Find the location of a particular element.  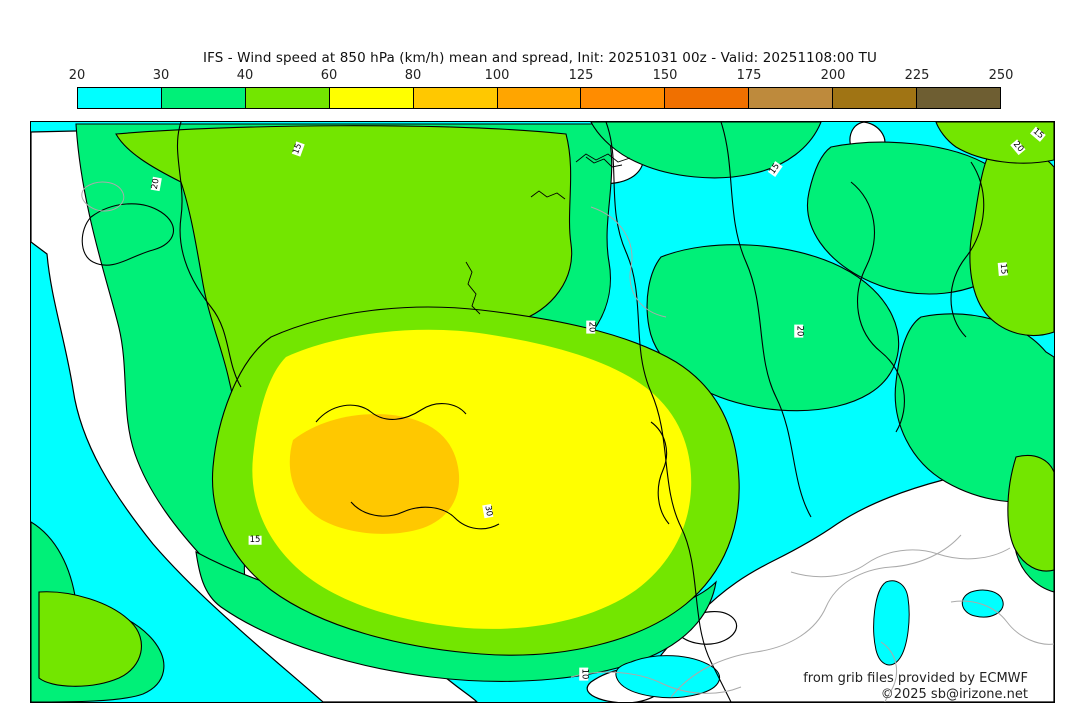

colorbar-tick: 20 is located at coordinates (77, 75).